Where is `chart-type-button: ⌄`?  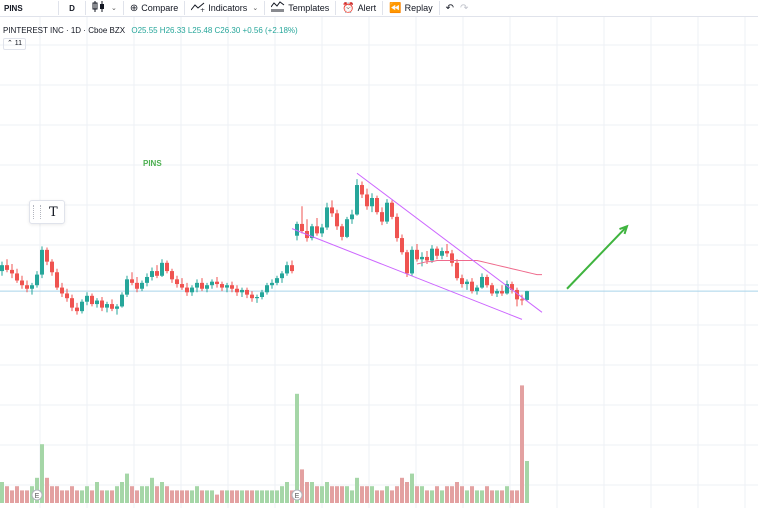 chart-type-button: ⌄ is located at coordinates (104, 8).